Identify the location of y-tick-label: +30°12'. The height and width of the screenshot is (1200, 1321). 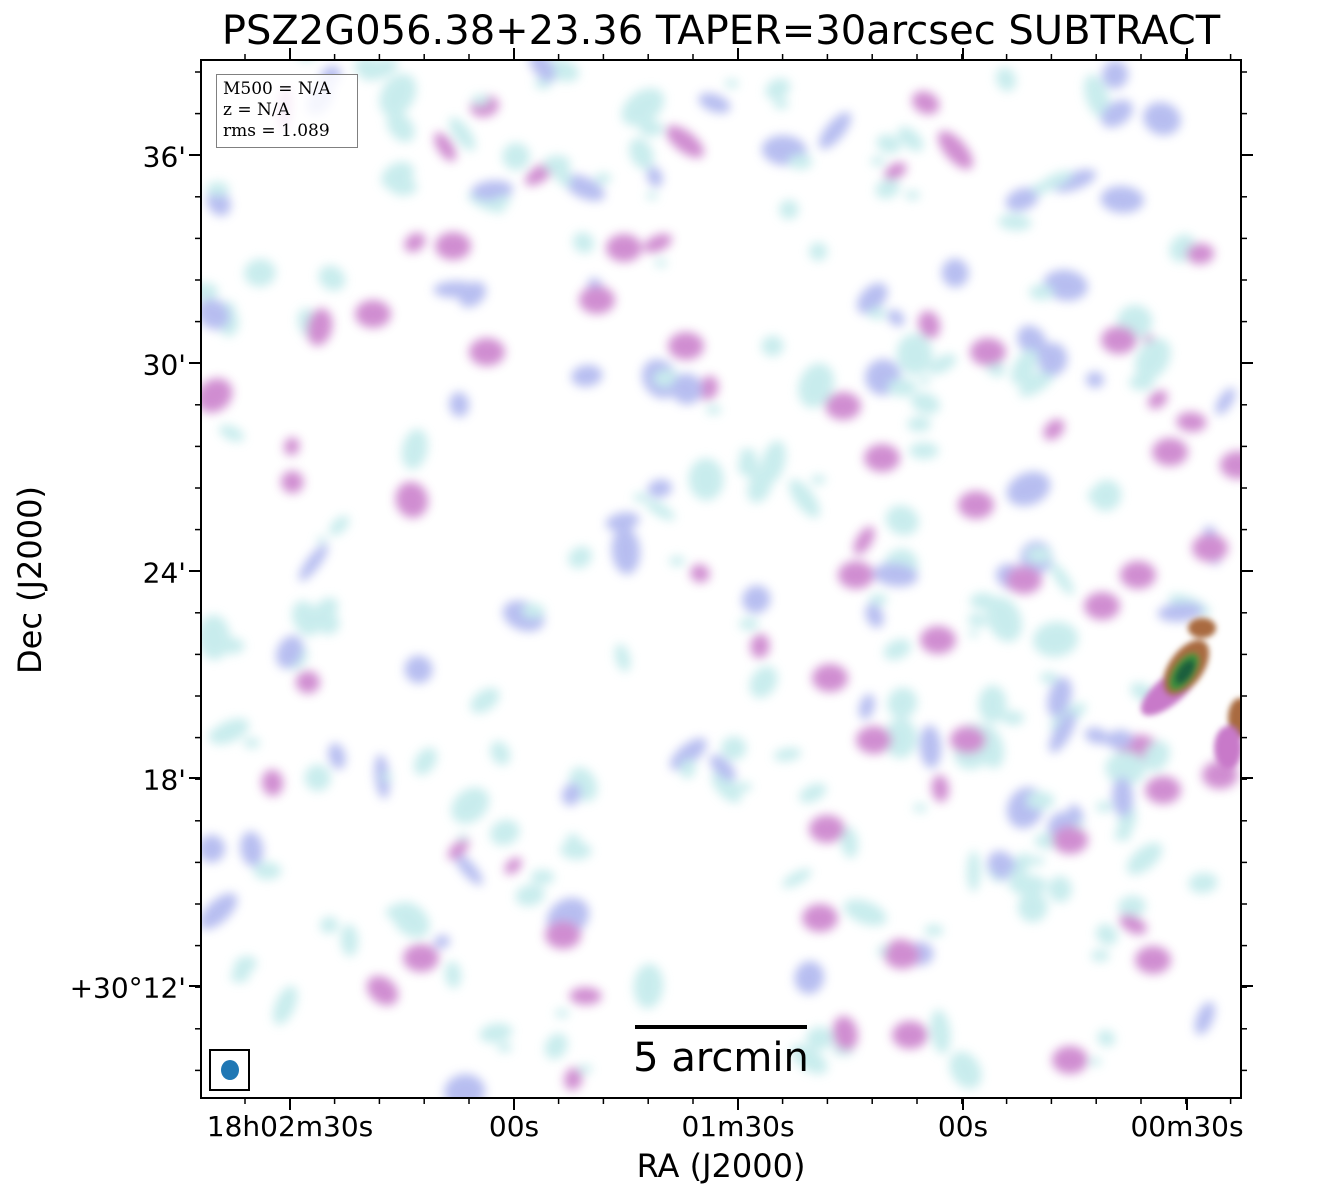
(127, 988).